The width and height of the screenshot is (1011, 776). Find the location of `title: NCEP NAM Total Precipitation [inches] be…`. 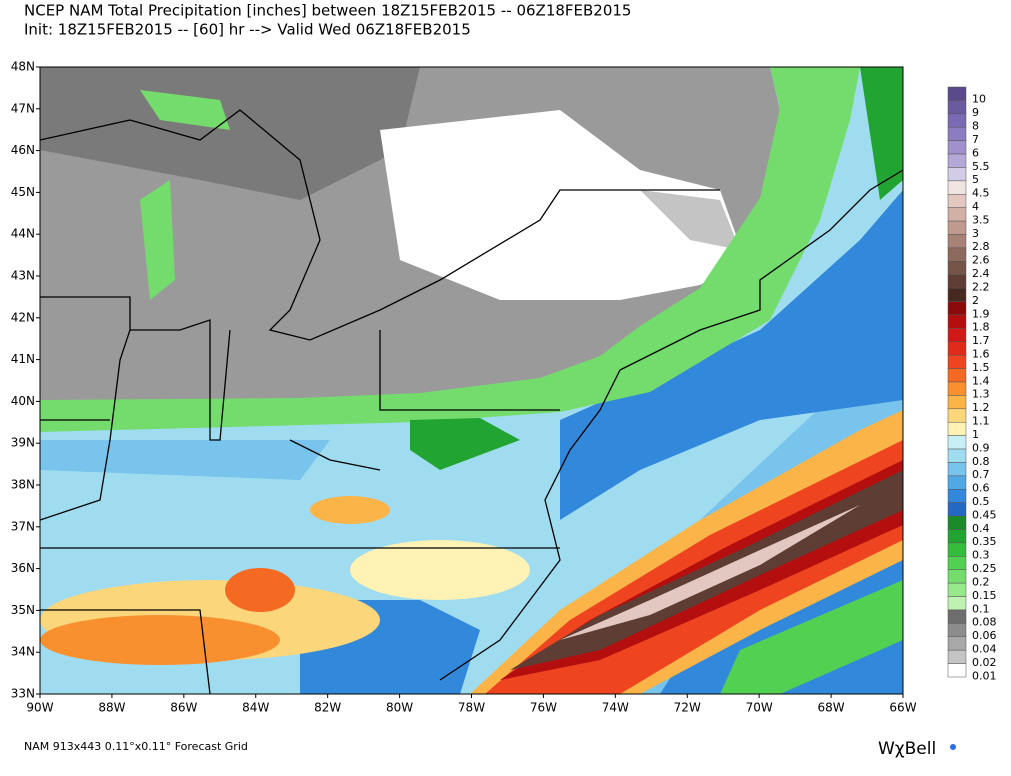

title: NCEP NAM Total Precipitation [inches] be… is located at coordinates (327, 11).